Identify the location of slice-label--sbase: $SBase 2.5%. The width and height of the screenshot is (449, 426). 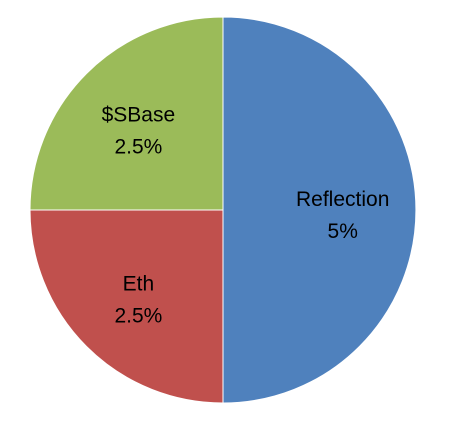
(139, 130).